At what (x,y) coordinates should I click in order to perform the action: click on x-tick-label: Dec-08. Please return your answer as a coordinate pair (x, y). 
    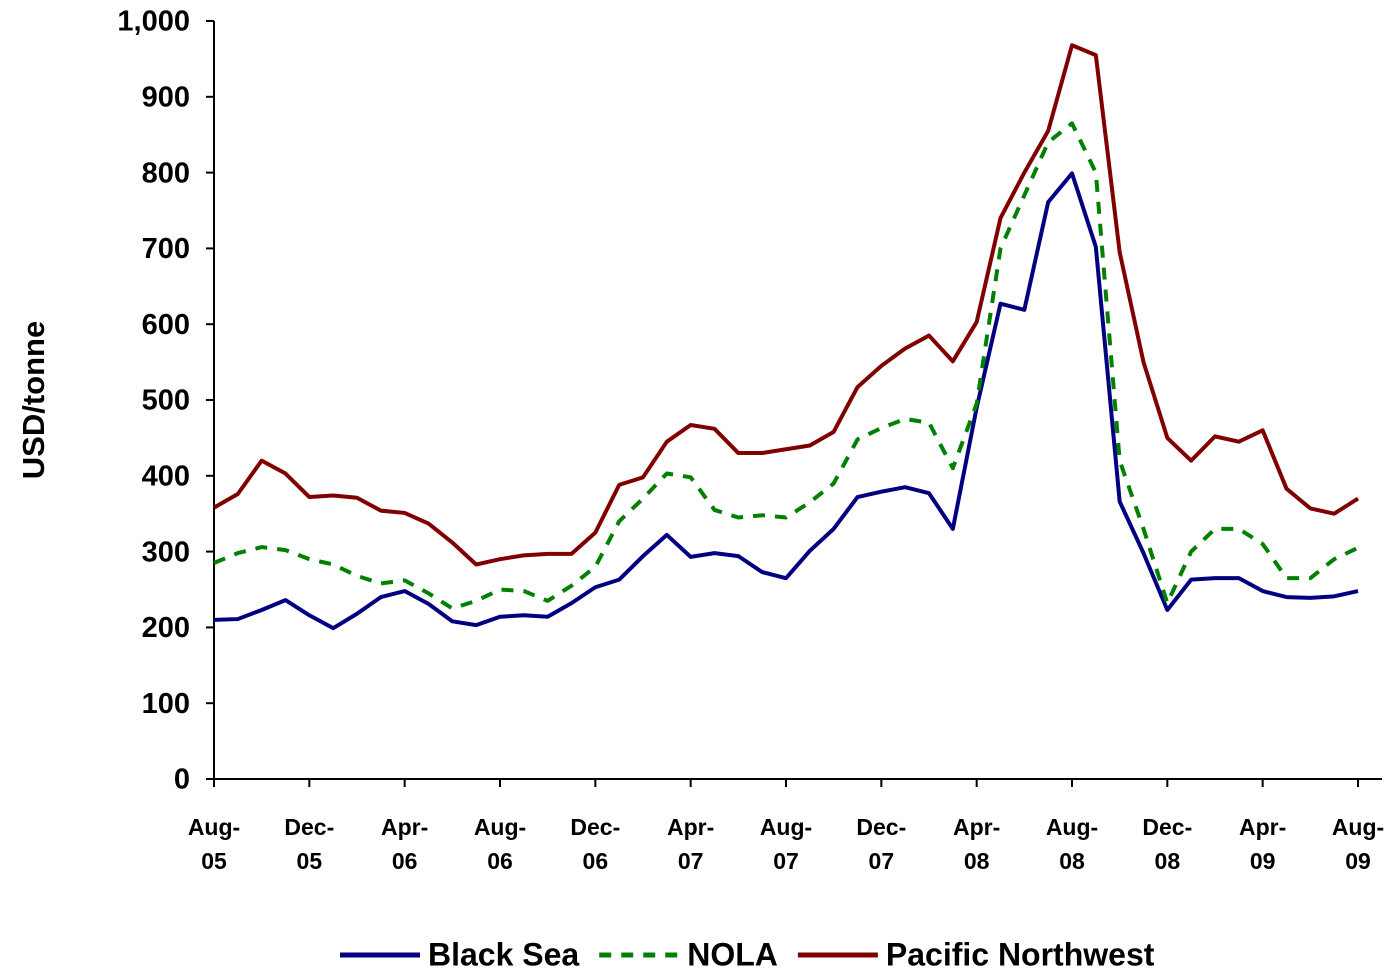
    Looking at the image, I should click on (1167, 844).